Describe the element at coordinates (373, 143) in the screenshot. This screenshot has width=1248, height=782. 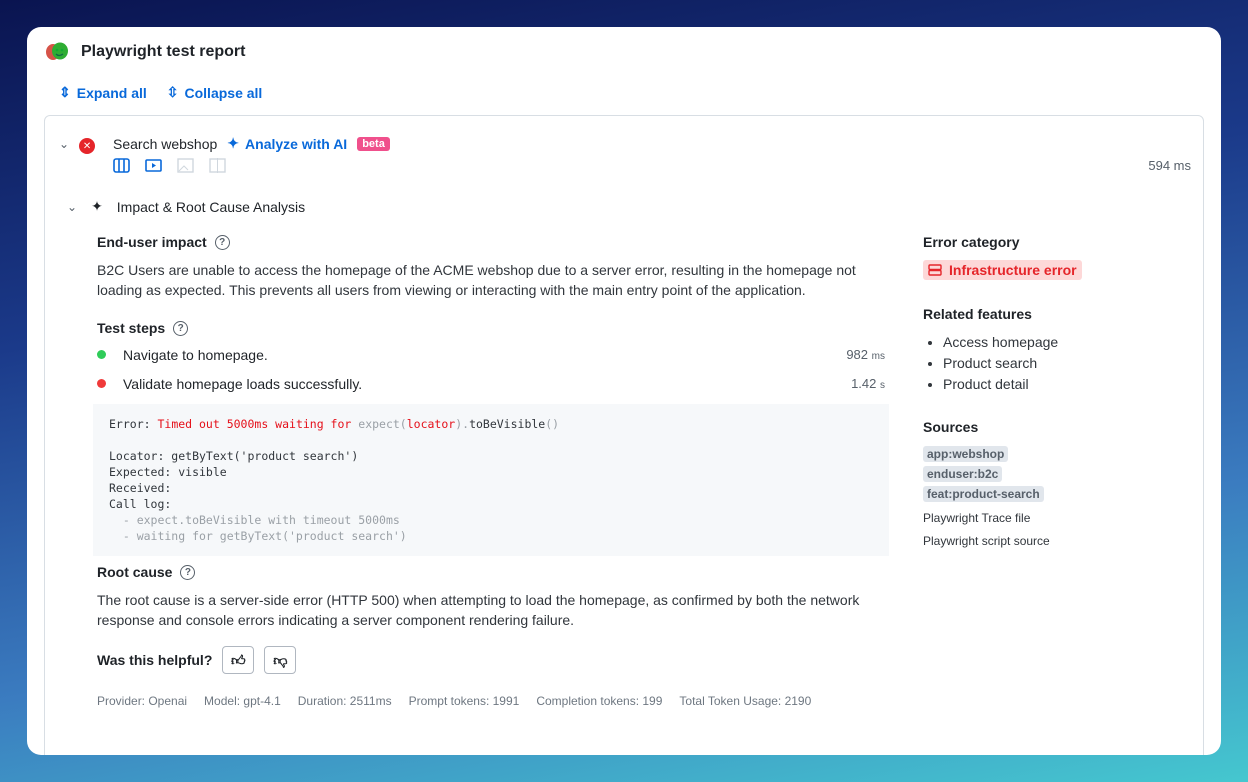
I see `beta-badge: beta` at that location.